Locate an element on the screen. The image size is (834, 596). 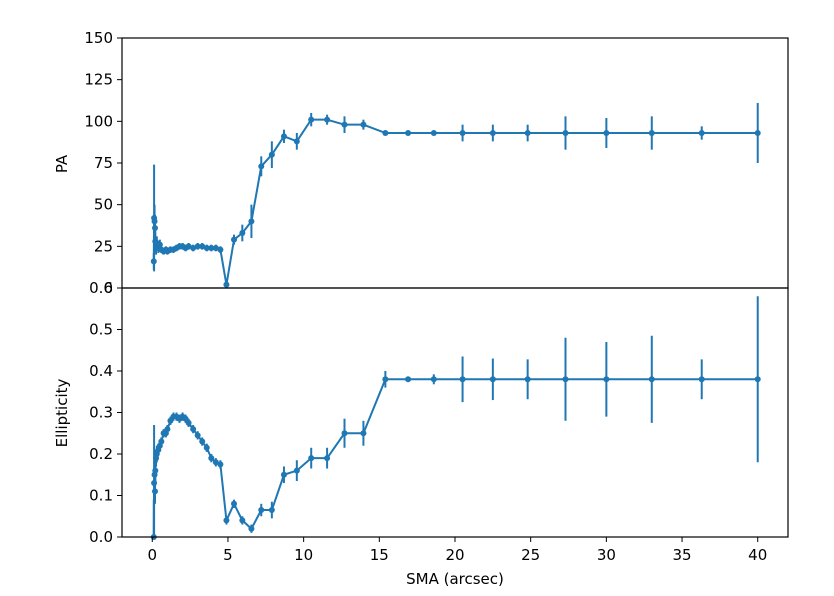
x-tick-label: 20 is located at coordinates (454, 555).